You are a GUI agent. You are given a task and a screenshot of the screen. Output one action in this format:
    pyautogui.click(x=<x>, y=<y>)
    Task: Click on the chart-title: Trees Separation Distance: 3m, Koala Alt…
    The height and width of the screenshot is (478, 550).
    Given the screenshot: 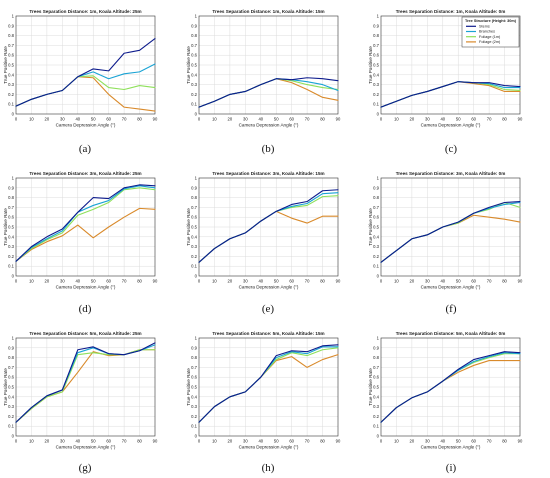 What is the action you would take?
    pyautogui.click(x=451, y=173)
    